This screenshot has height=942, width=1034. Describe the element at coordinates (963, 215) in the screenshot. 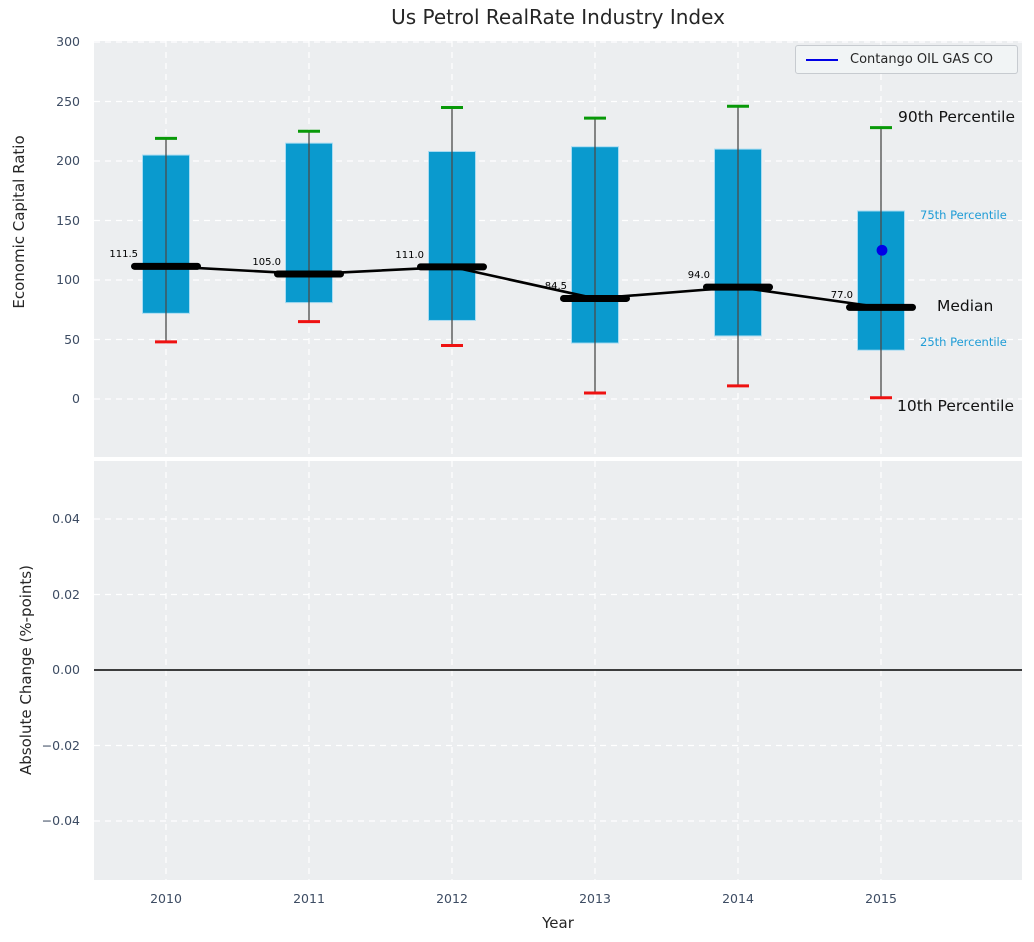

I see `annotation-75th-percentile: 75th Percentile` at that location.